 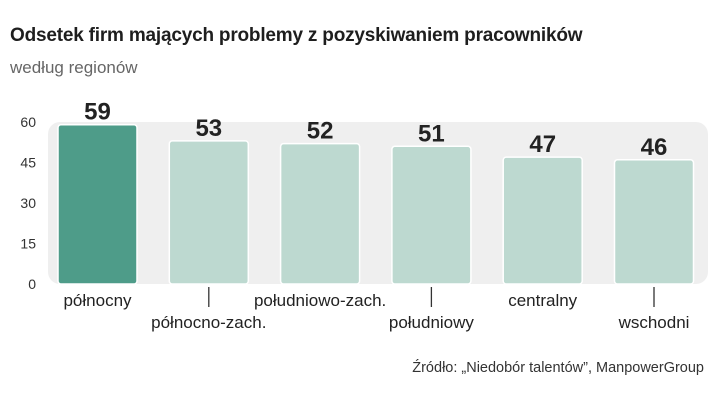 I want to click on y-tick-label: 15, so click(x=28, y=244).